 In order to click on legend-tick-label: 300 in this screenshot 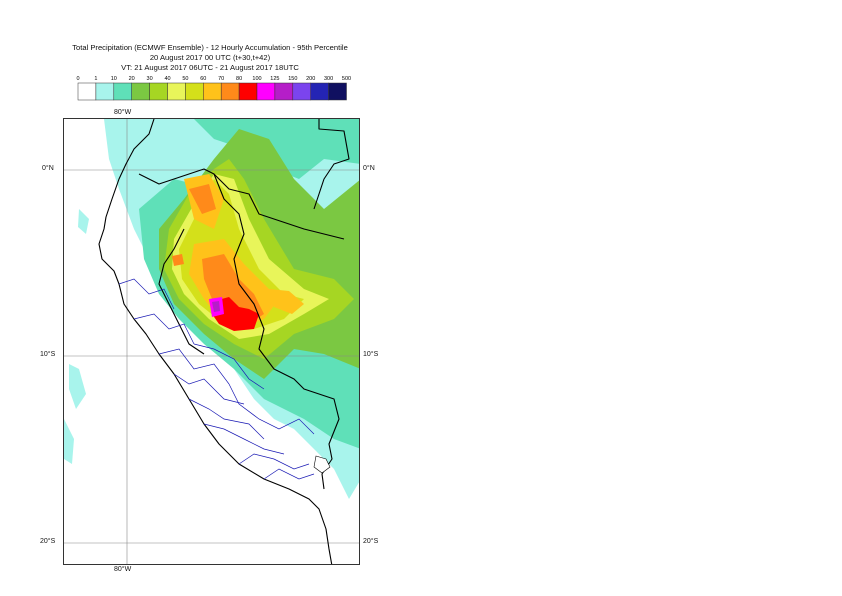, I will do `click(328, 79)`.